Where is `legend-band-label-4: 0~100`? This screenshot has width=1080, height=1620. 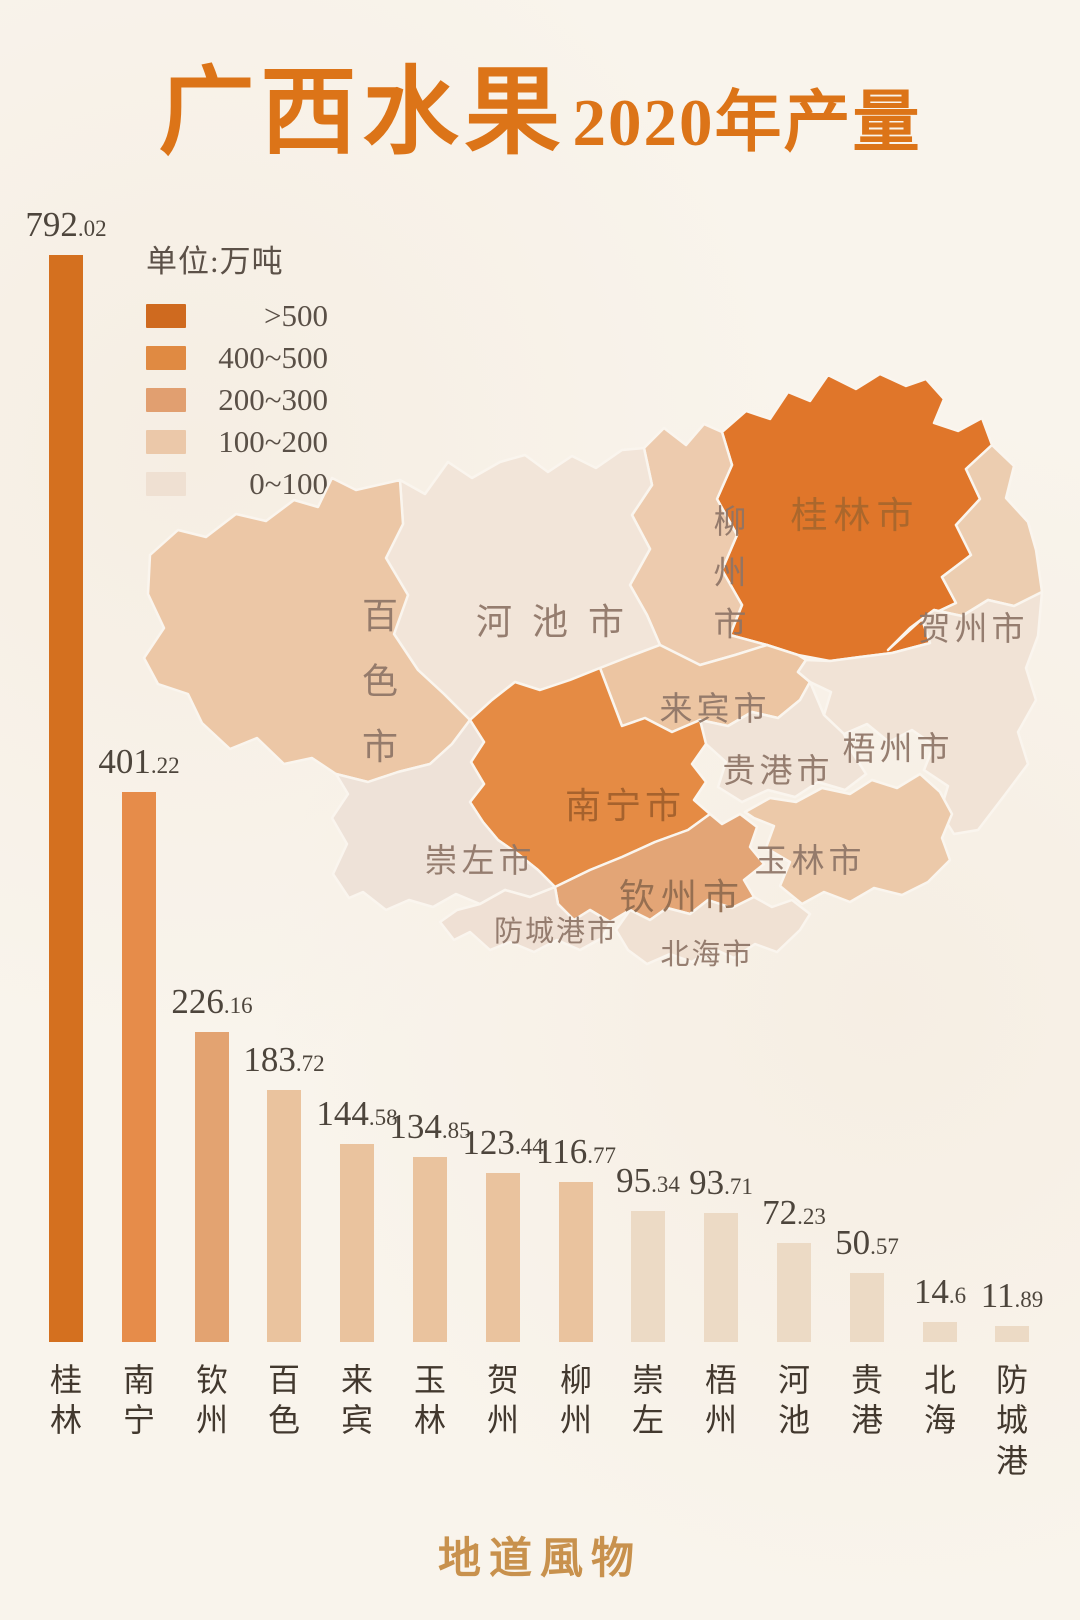 legend-band-label-4: 0~100 is located at coordinates (288, 483).